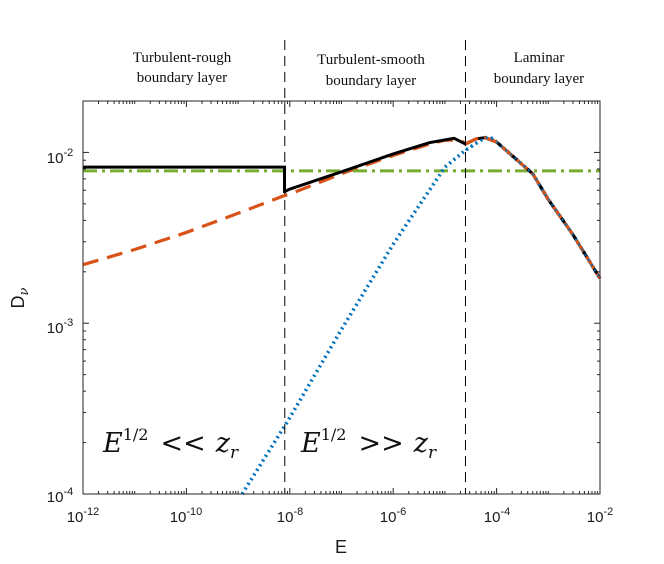  Describe the element at coordinates (497, 516) in the screenshot. I see `x-tick-label-1e-4: 10⁻⁴` at that location.